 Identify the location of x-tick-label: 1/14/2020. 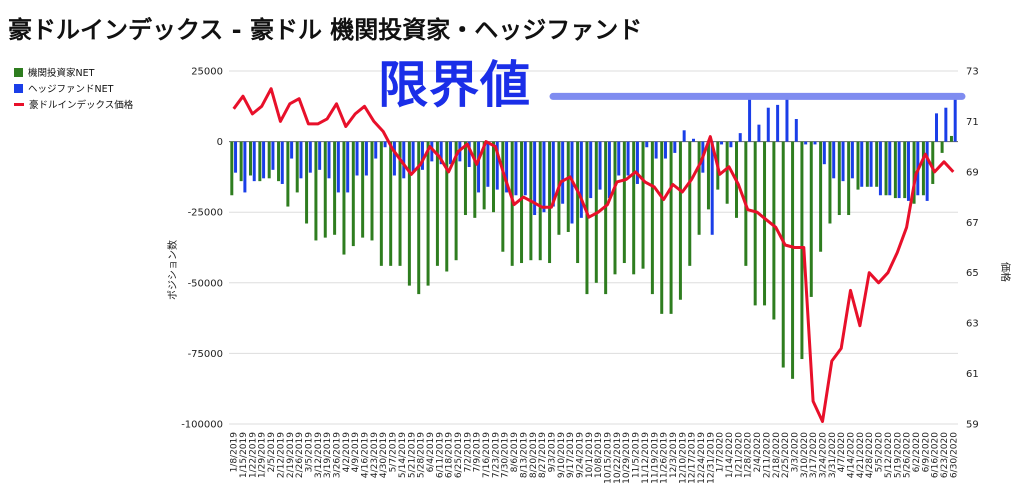
(730, 455).